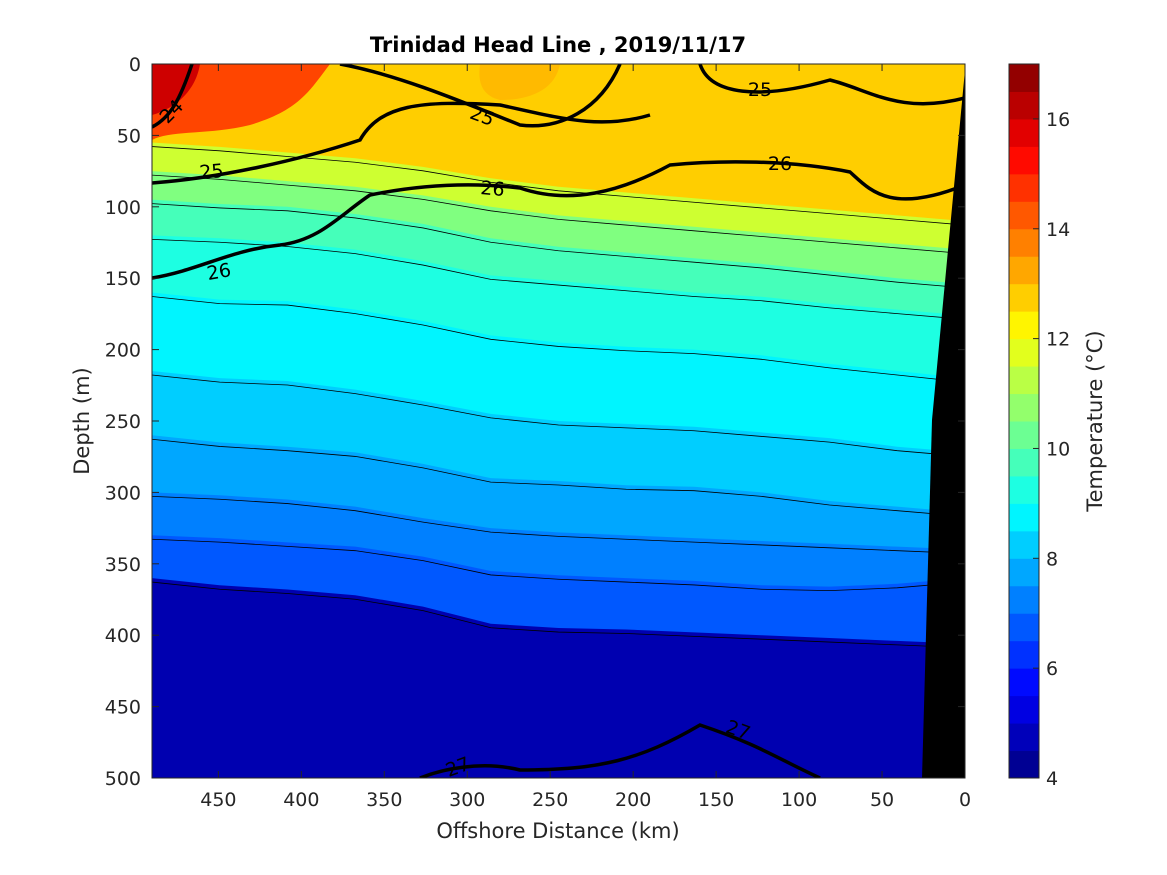  Describe the element at coordinates (82, 420) in the screenshot. I see `y-axis-label: Depth (m)` at that location.